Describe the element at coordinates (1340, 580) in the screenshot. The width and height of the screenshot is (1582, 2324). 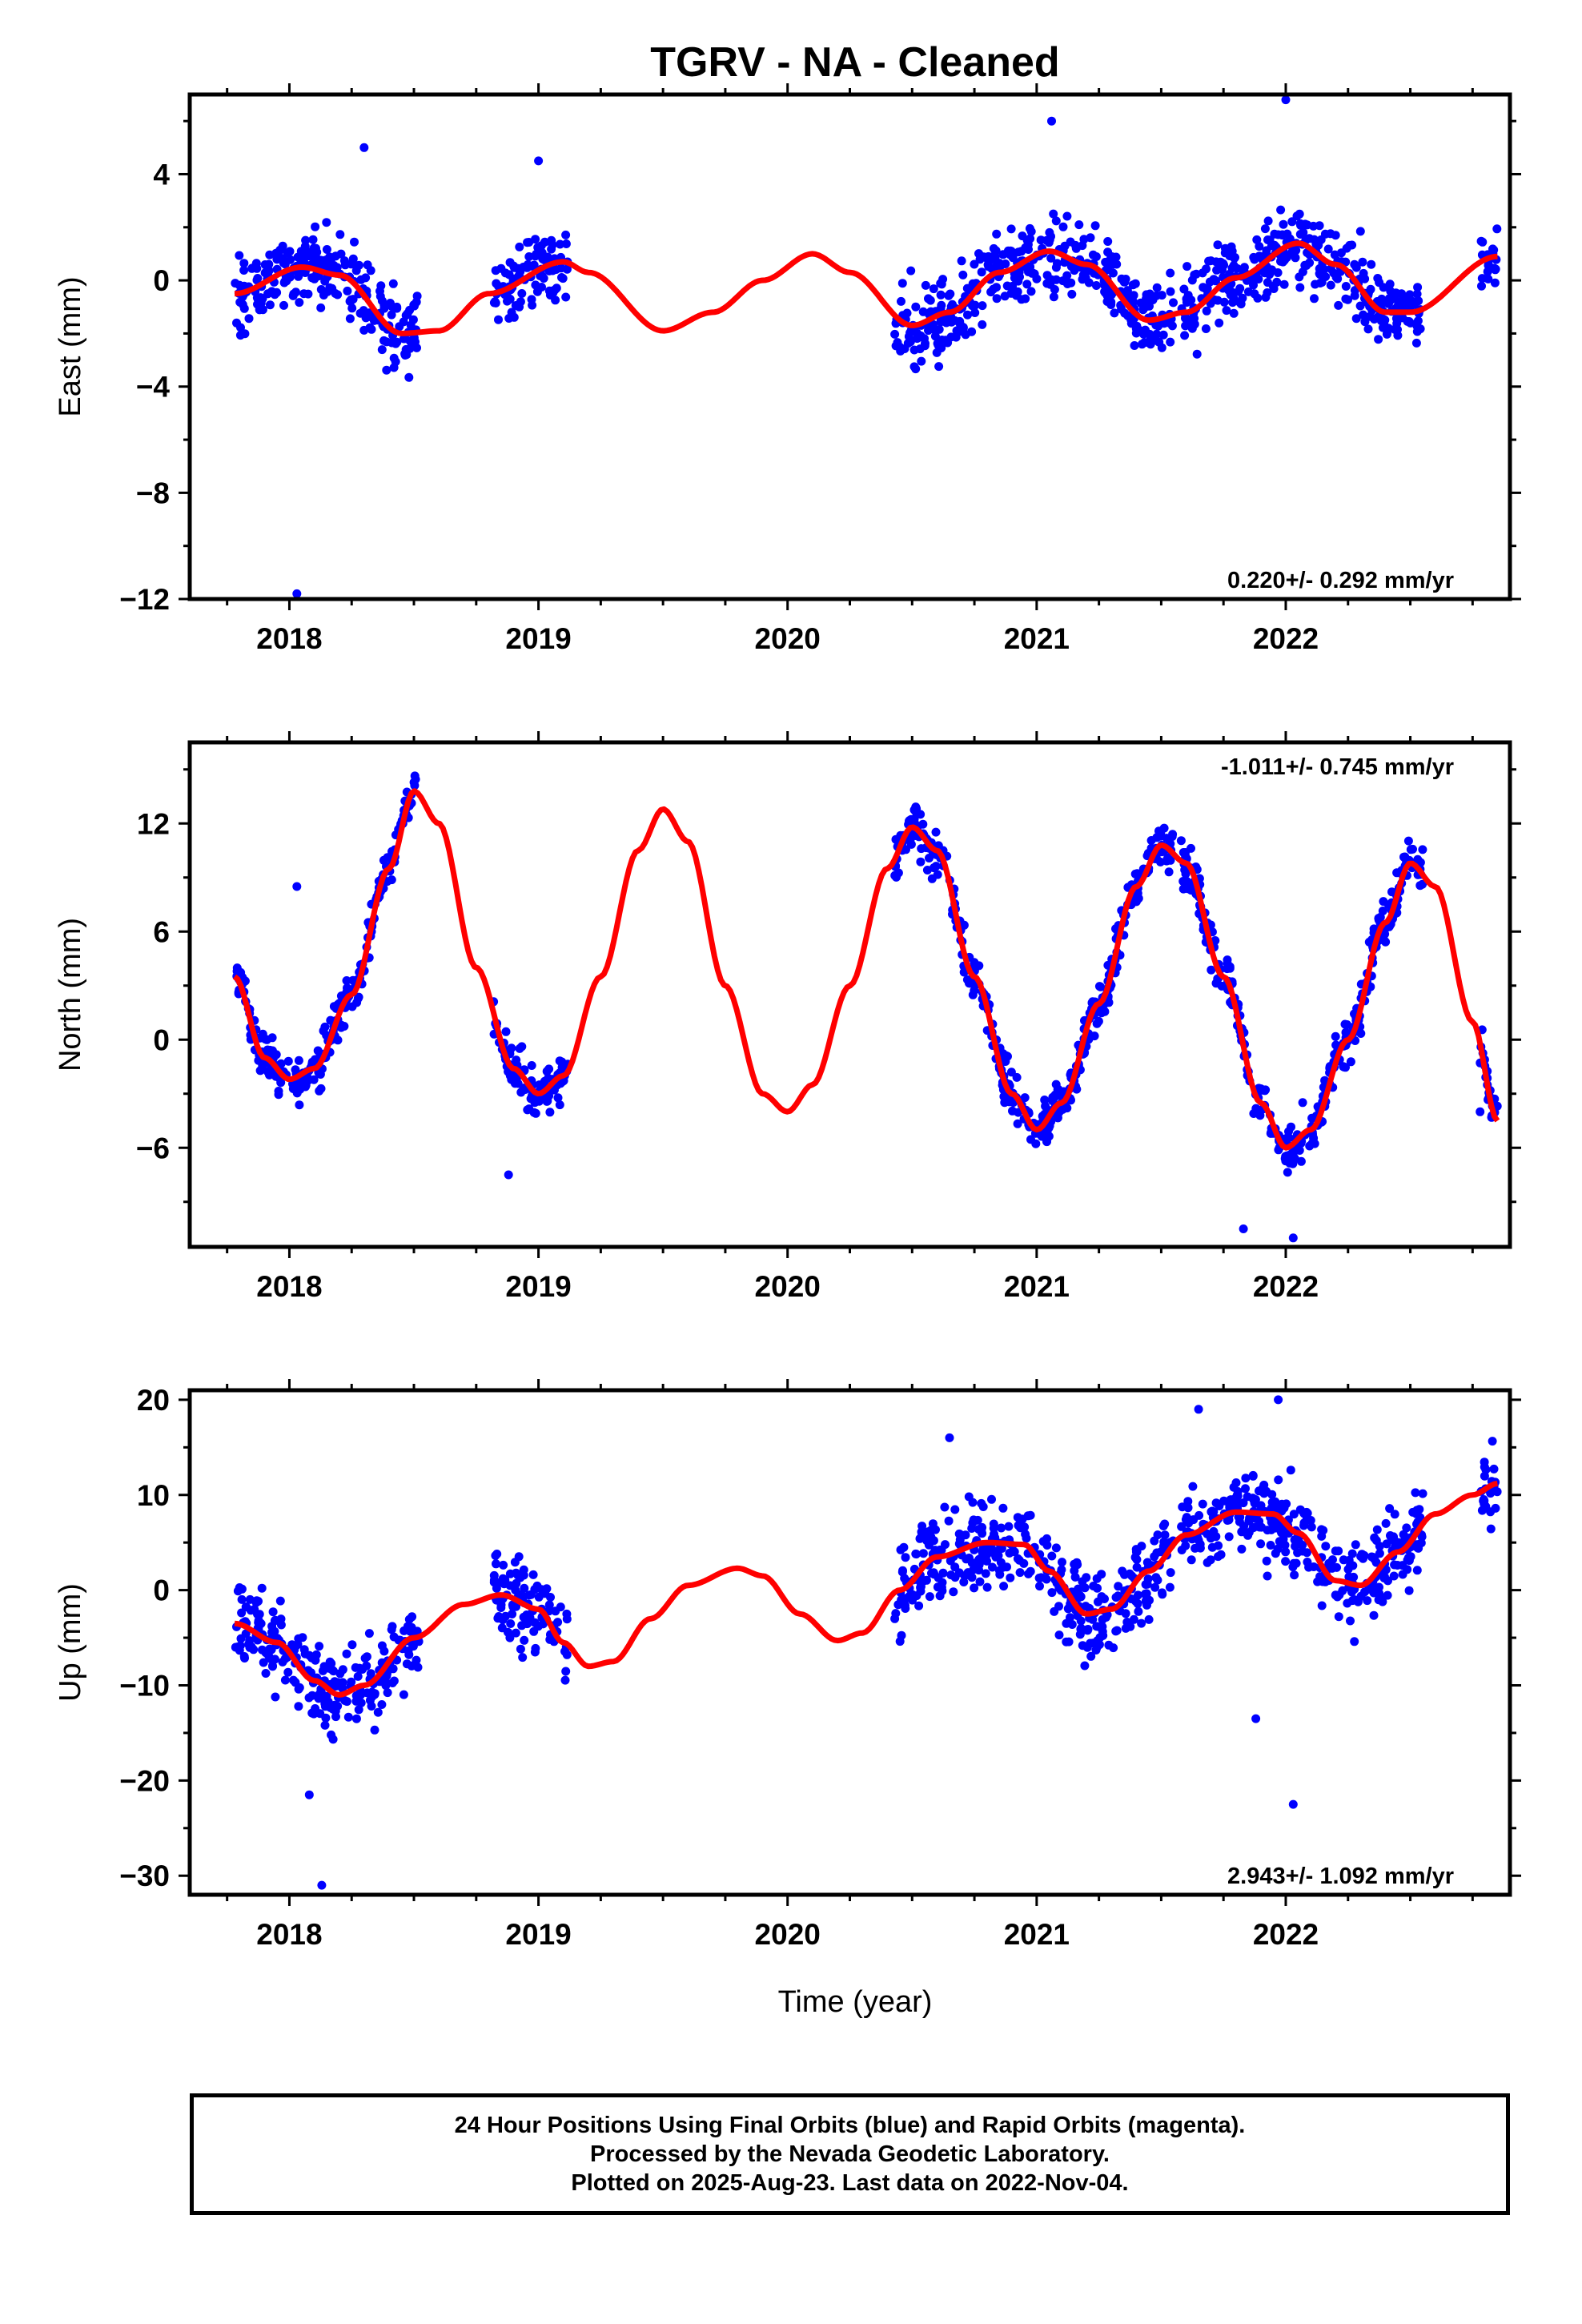
I see `rate-annotation: 0.220+/- 0.292 mm/yr` at that location.